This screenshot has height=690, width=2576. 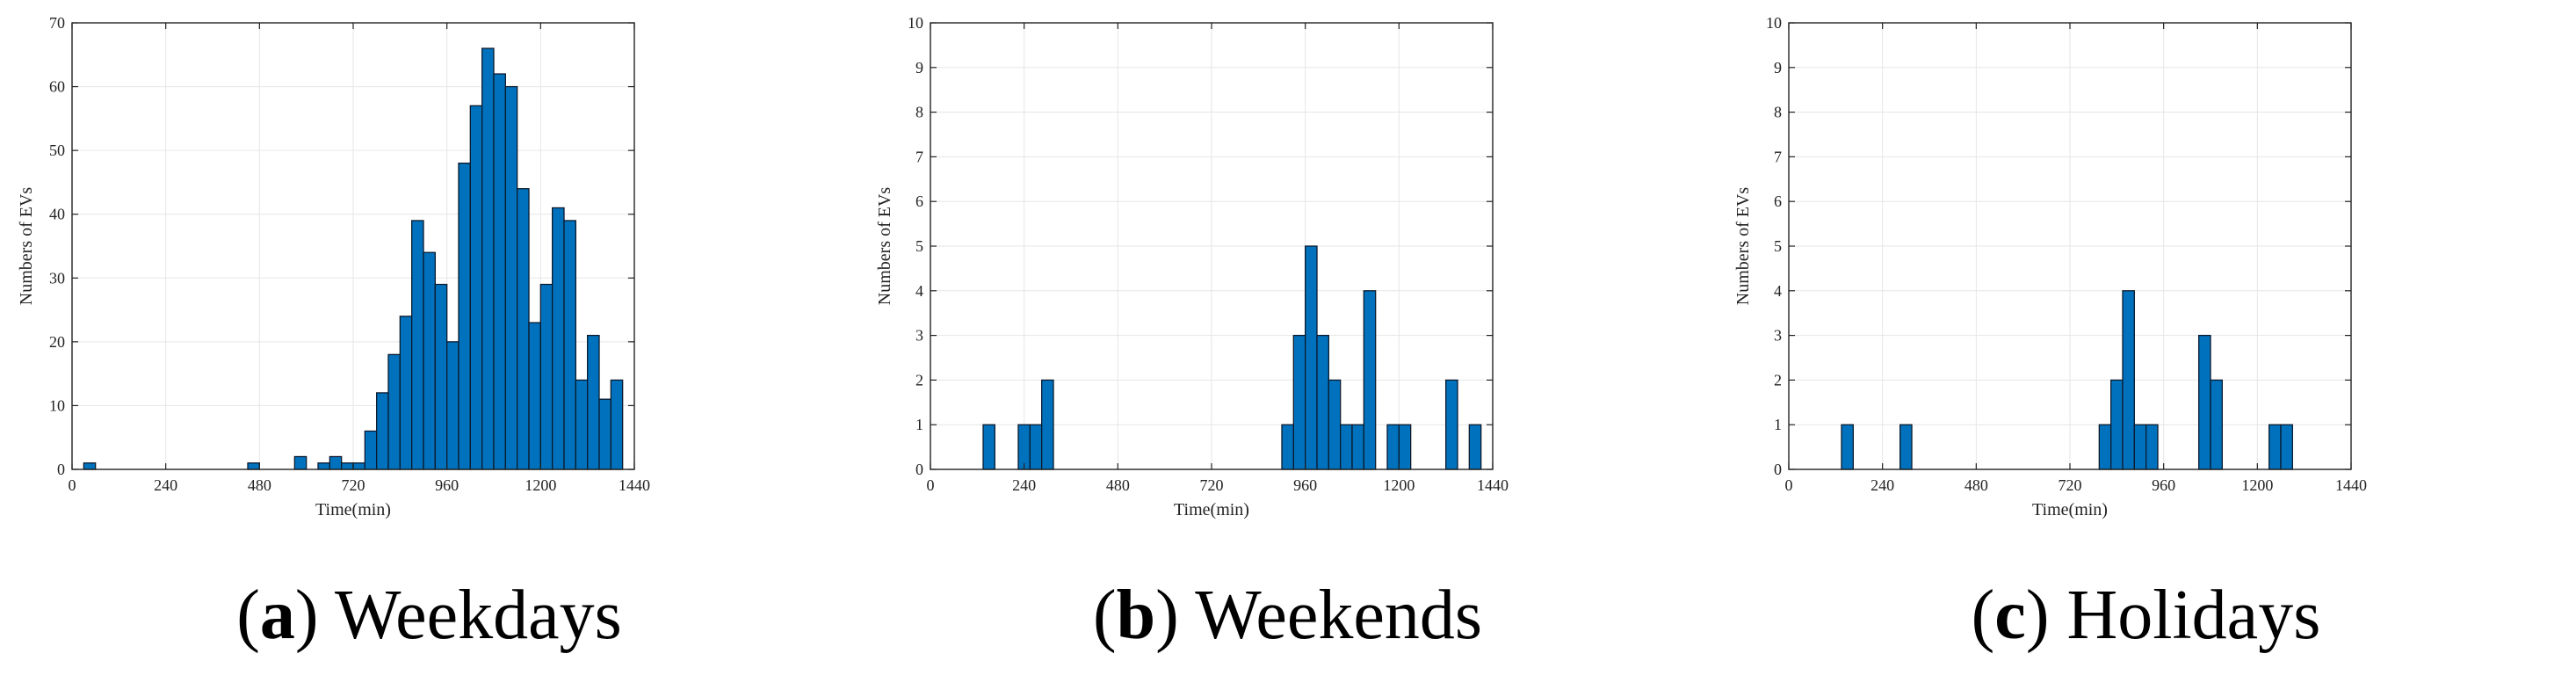 What do you see at coordinates (1339, 615) in the screenshot?
I see `caption-text: Weekends` at bounding box center [1339, 615].